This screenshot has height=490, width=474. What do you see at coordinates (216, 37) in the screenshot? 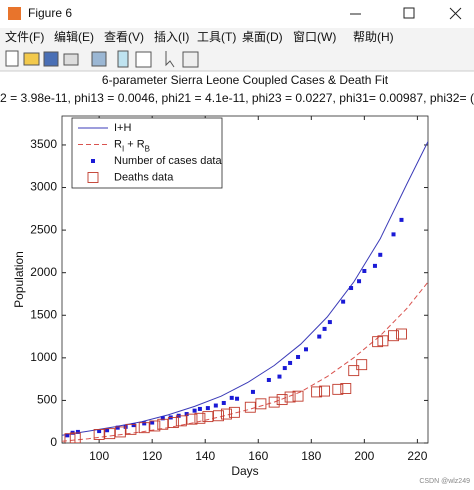
I see `menu-item: 工具(T)` at bounding box center [216, 37].